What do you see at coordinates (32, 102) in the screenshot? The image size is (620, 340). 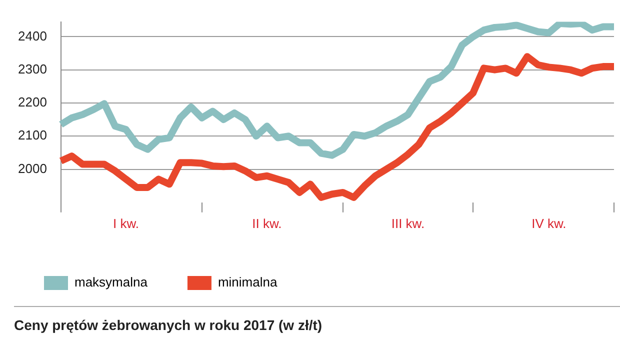 I see `y-tick-label: 2200` at bounding box center [32, 102].